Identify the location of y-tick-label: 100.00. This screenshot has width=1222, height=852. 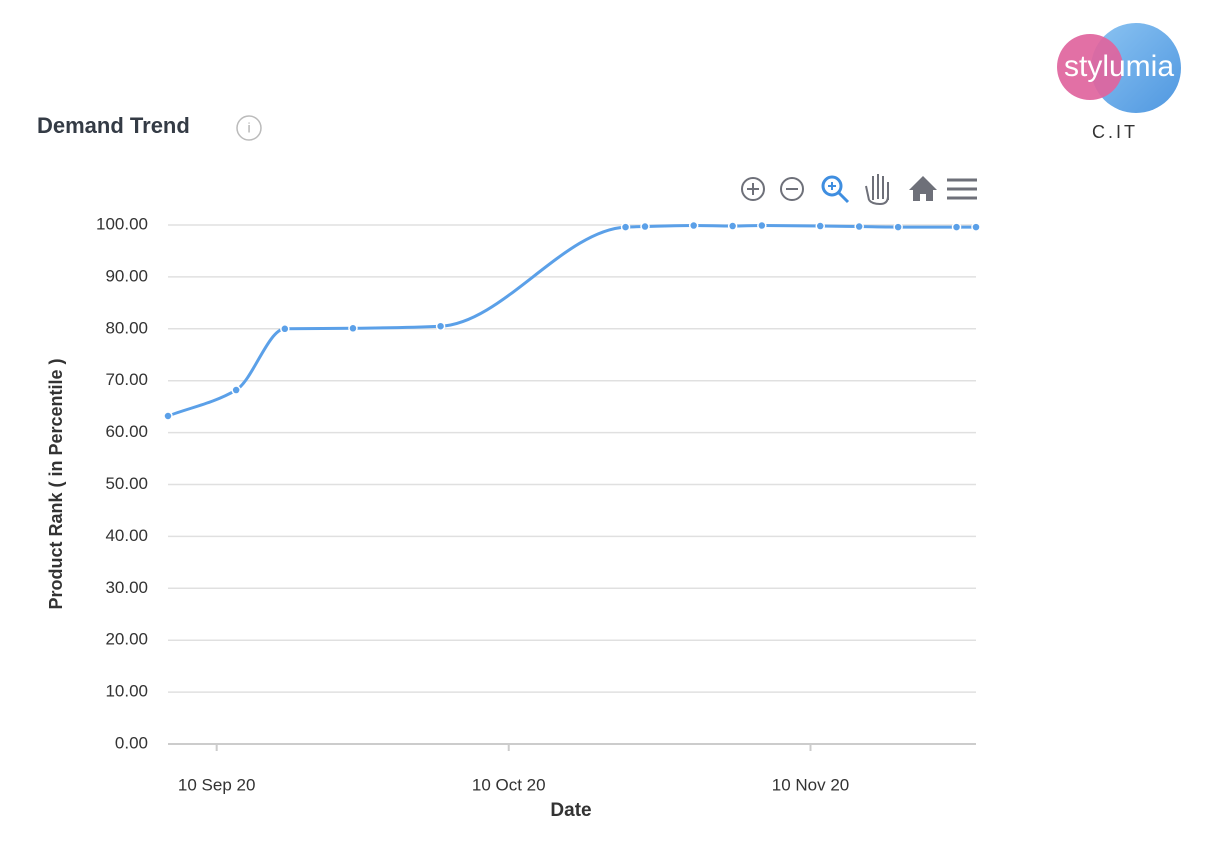
(122, 223).